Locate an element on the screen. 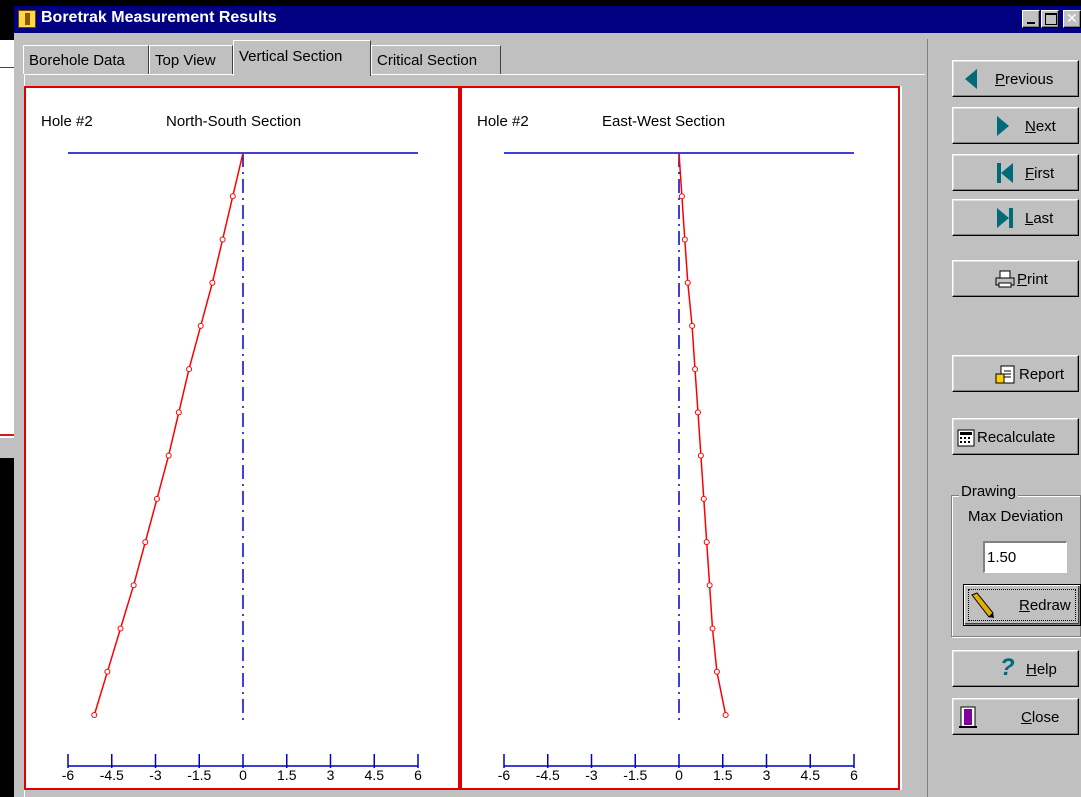 This screenshot has height=797, width=1081. background-window is located at coordinates (7, 239).